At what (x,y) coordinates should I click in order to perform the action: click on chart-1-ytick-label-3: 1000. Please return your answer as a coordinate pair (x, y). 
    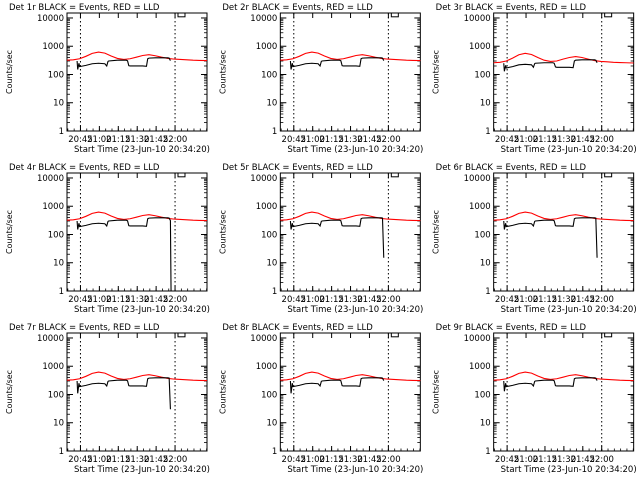
    Looking at the image, I should click on (53, 47).